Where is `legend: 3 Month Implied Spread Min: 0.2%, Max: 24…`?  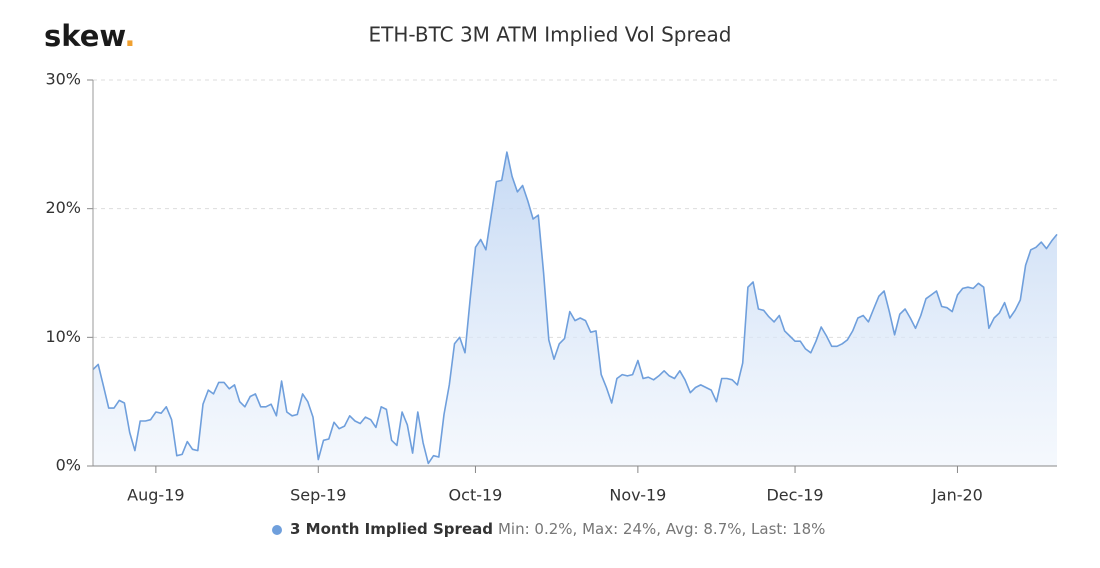
legend: 3 Month Implied Spread Min: 0.2%, Max: 24… is located at coordinates (557, 529).